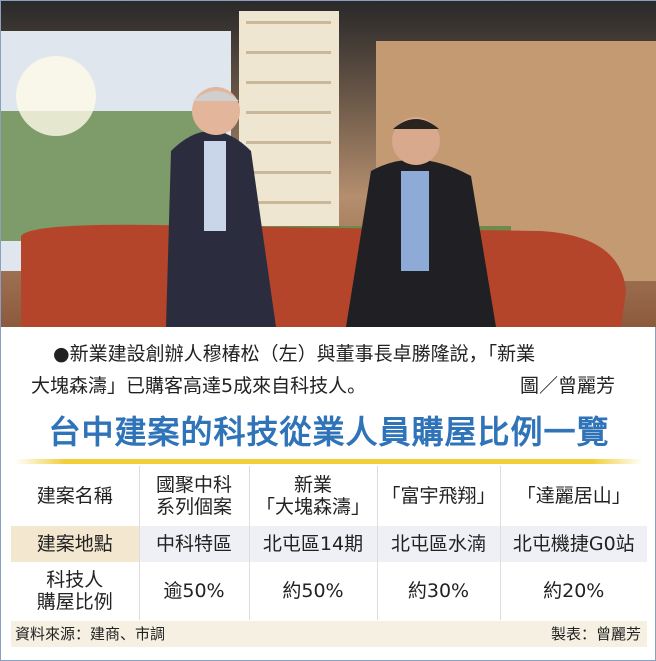 The image size is (656, 661). I want to click on header-text: 系列個案, so click(193, 507).